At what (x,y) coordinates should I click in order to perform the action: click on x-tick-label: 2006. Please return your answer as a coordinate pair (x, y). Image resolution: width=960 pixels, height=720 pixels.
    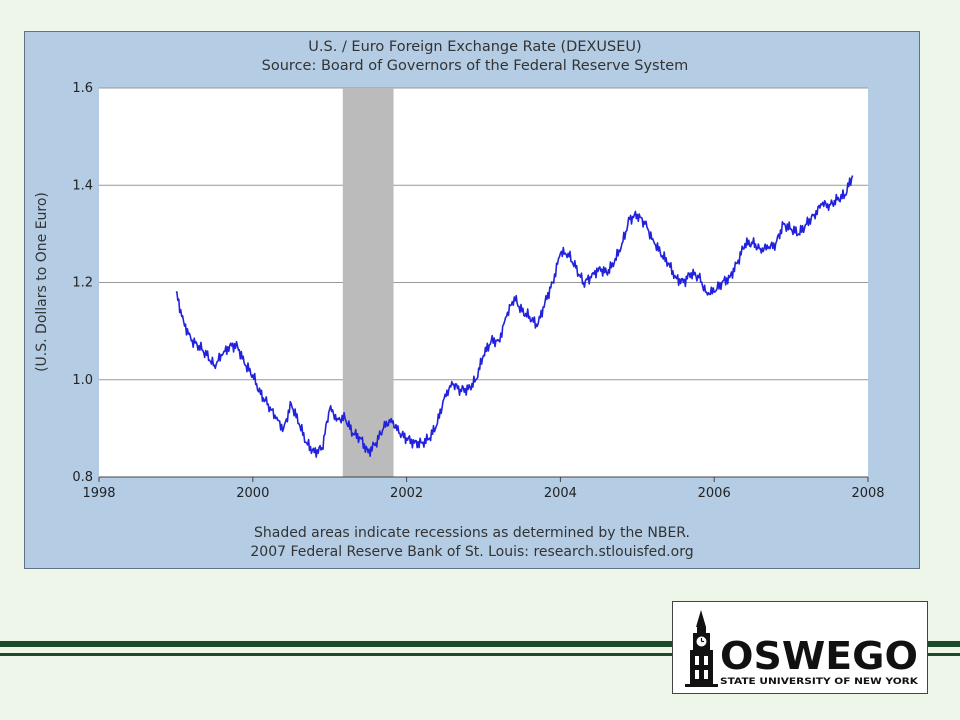
    Looking at the image, I should click on (714, 493).